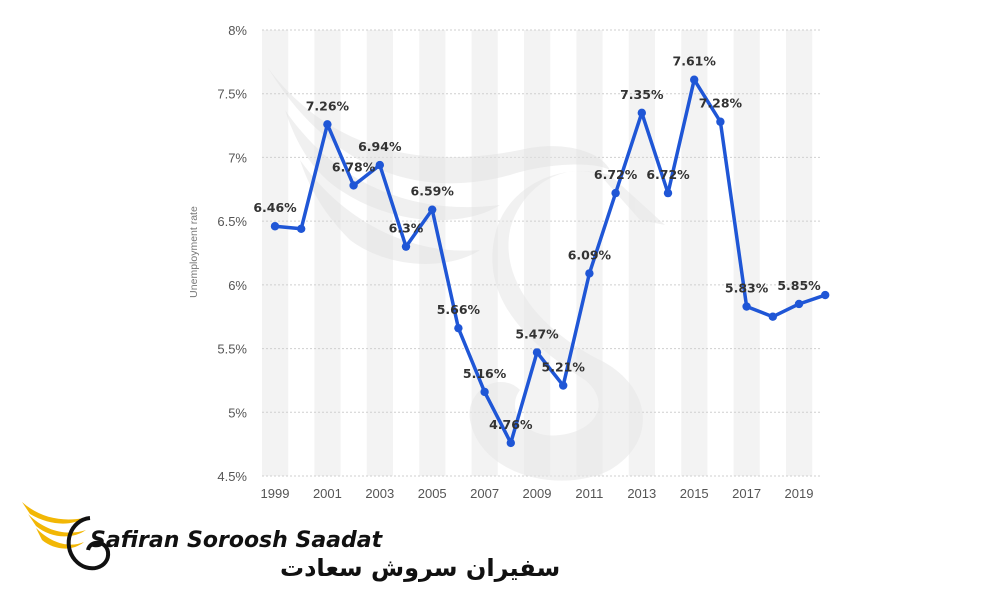 Image resolution: width=1000 pixels, height=600 pixels. I want to click on y-axis-label: Unemployment rate, so click(194, 252).